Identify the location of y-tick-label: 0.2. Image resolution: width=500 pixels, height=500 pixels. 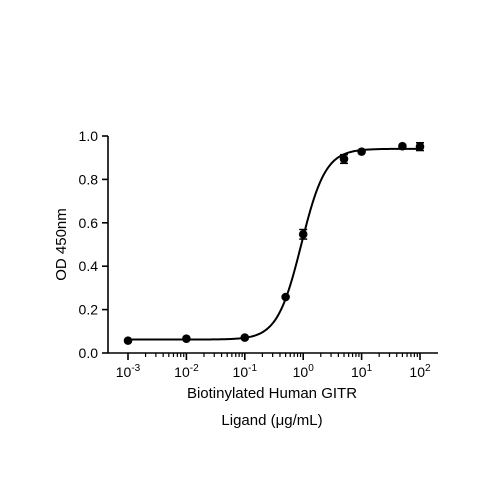
(89, 310).